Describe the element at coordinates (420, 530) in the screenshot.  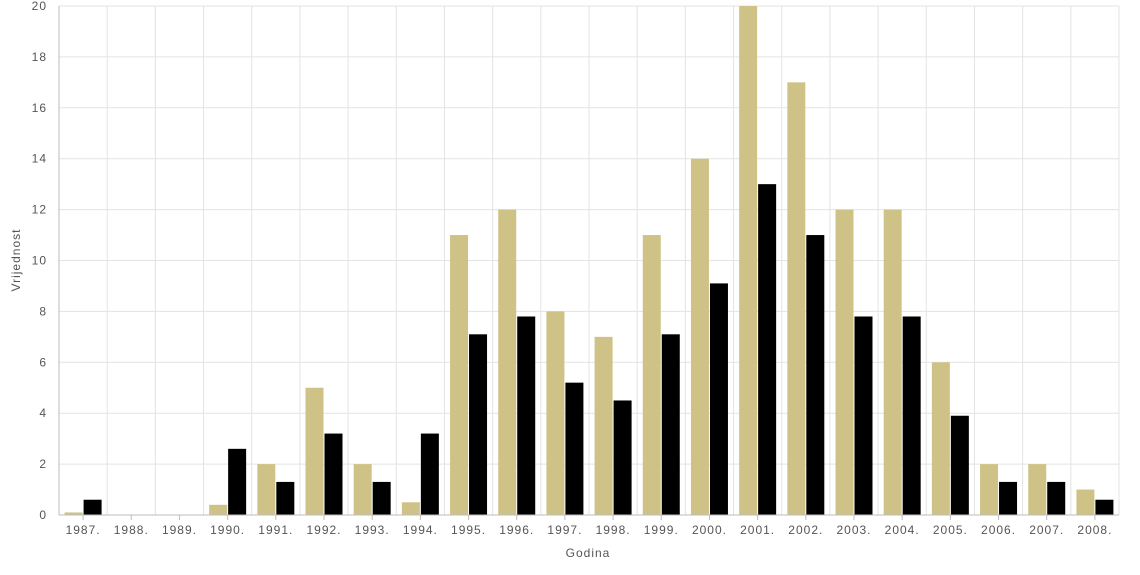
I see `x-tick-label: 1994.` at that location.